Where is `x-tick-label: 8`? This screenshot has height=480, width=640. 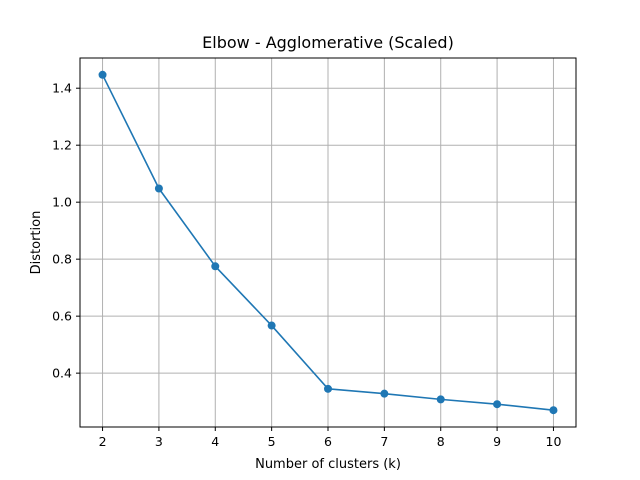 x-tick-label: 8 is located at coordinates (441, 441).